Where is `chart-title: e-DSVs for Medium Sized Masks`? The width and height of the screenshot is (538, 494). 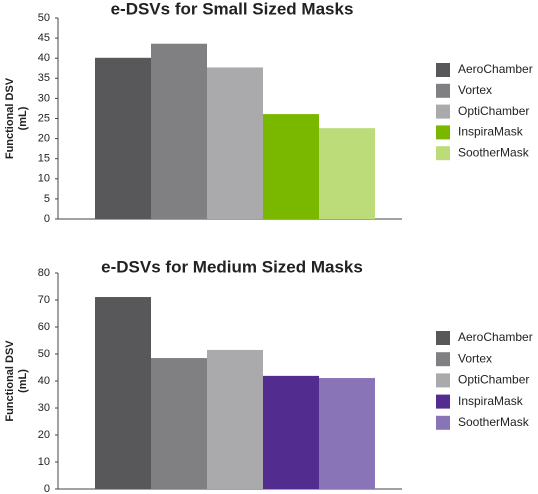 chart-title: e-DSVs for Medium Sized Masks is located at coordinates (232, 266).